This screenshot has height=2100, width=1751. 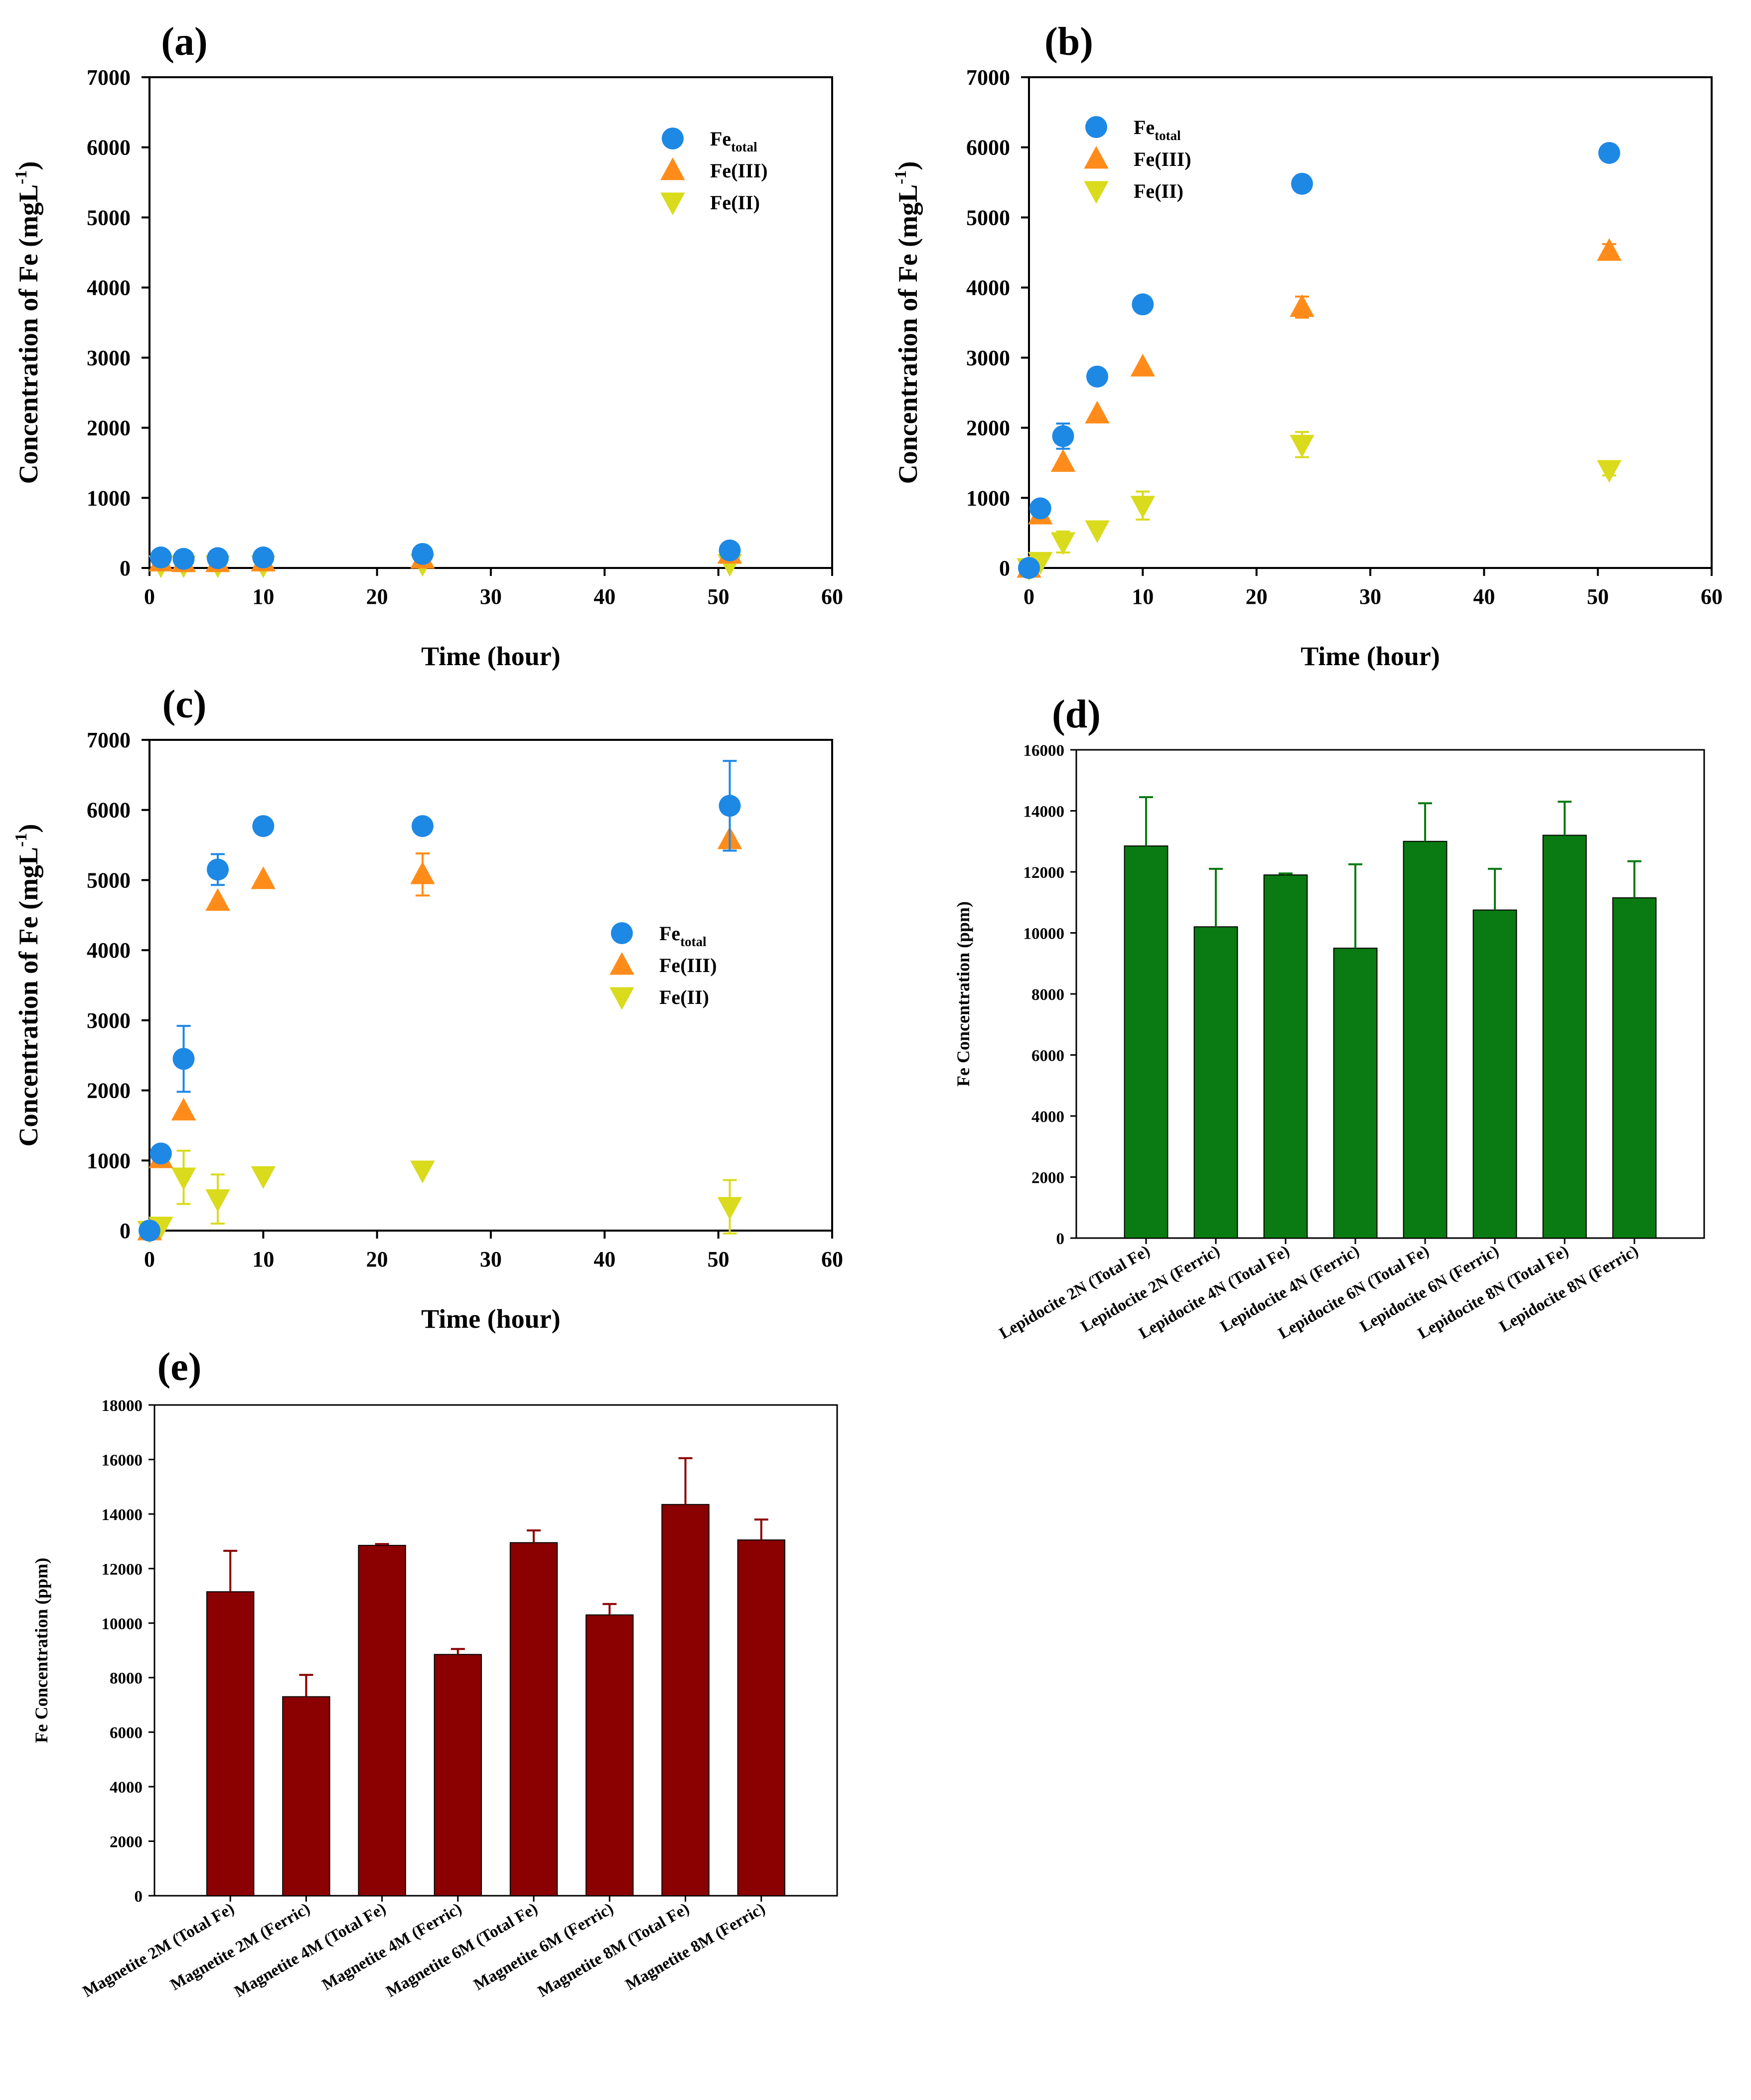 I want to click on y-tick-label: 7000, so click(x=109, y=77).